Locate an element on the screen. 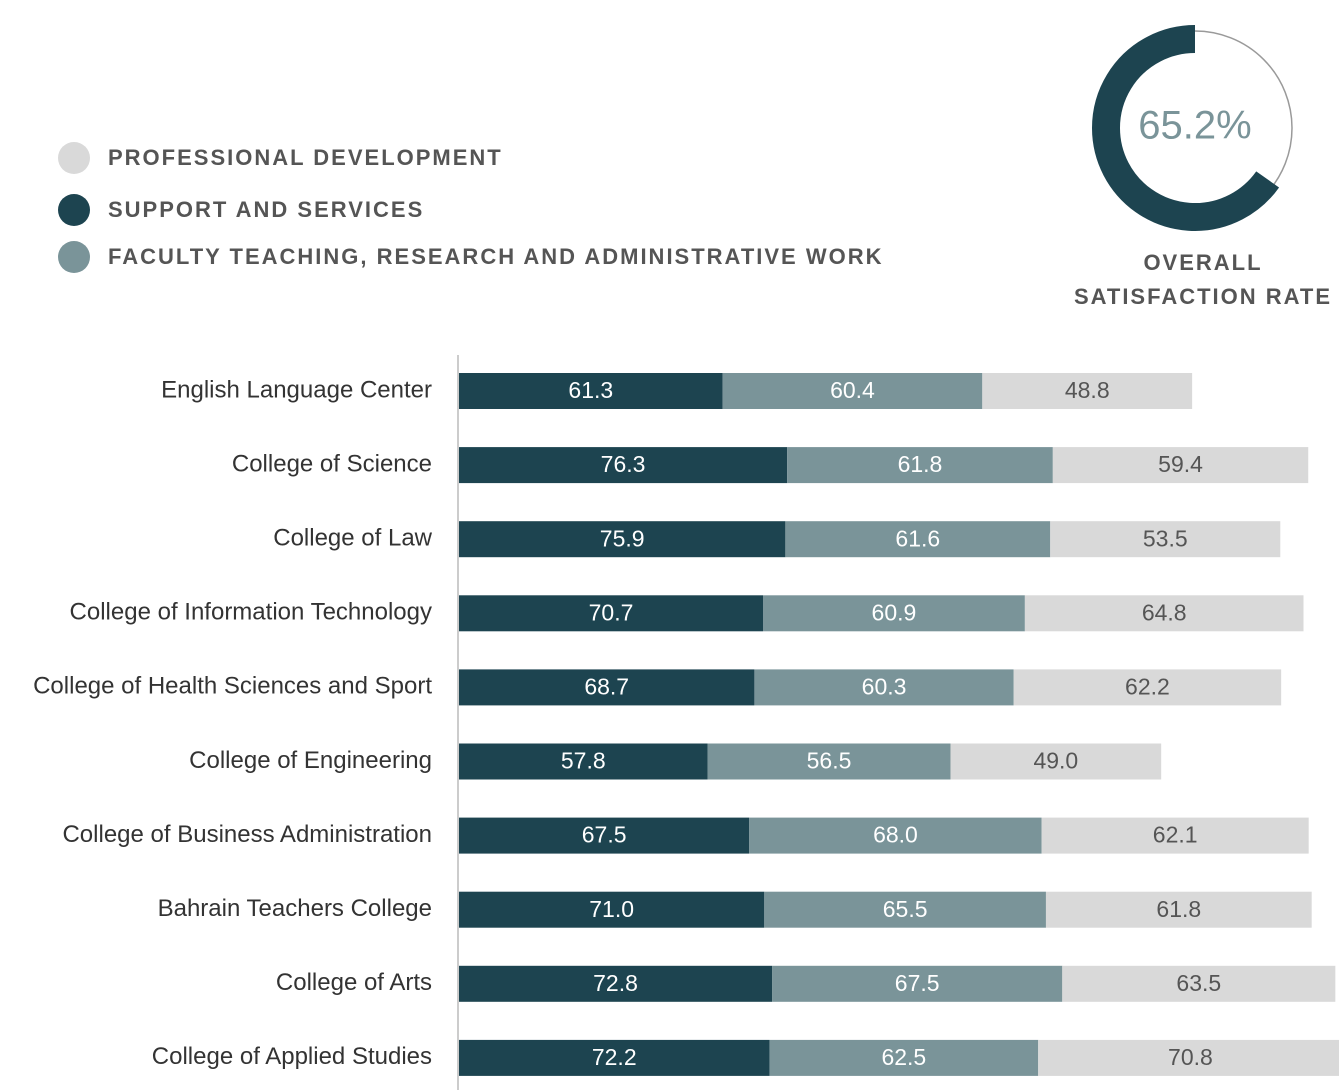 The width and height of the screenshot is (1339, 1090). value-label: 64.8 is located at coordinates (1164, 612).